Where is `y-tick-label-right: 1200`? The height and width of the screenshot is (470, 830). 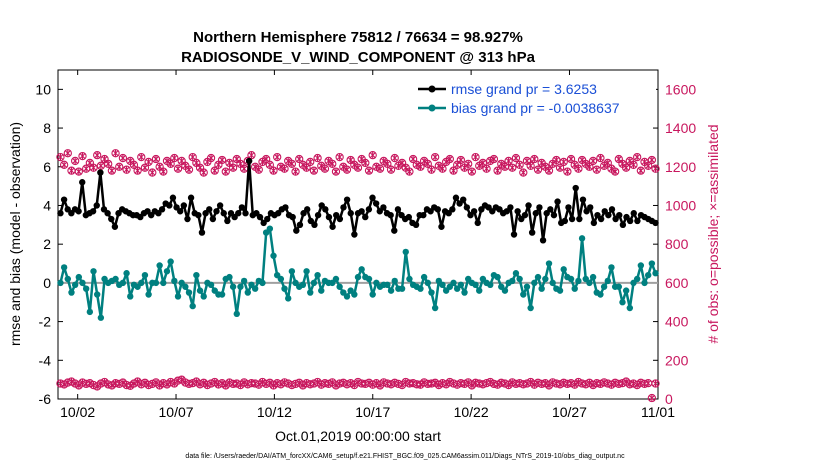
y-tick-label-right: 1200 is located at coordinates (680, 167).